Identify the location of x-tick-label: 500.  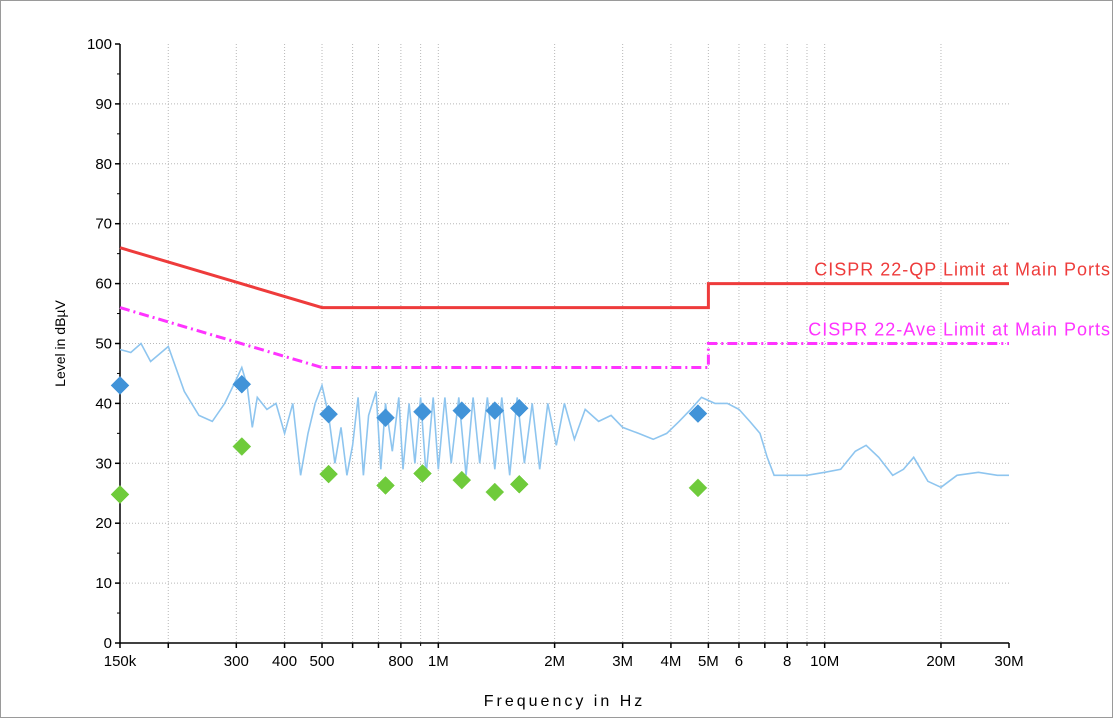
(321, 661).